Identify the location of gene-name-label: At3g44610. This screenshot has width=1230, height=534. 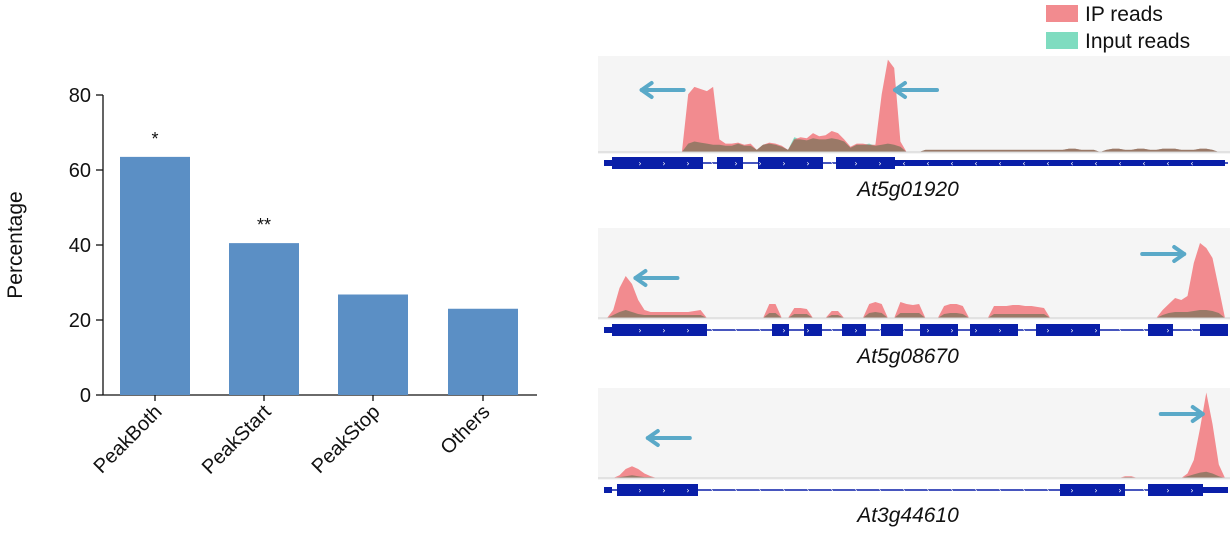
(907, 515).